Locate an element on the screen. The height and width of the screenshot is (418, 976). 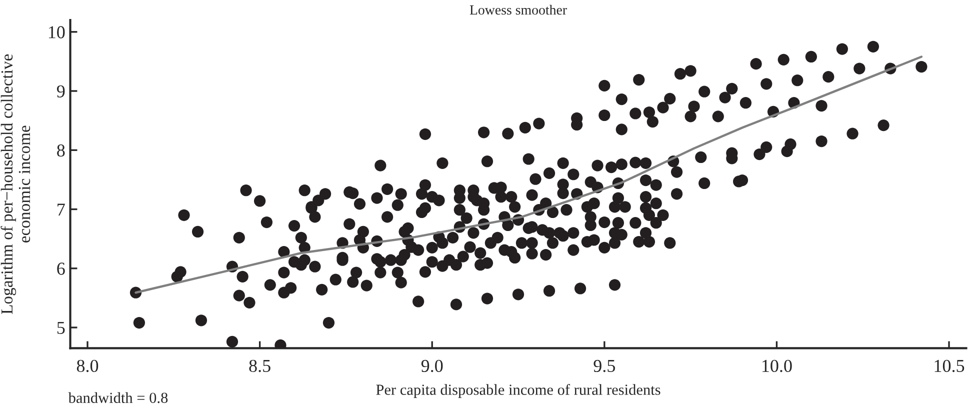
chart-title: Lowess smoother is located at coordinates (518, 9).